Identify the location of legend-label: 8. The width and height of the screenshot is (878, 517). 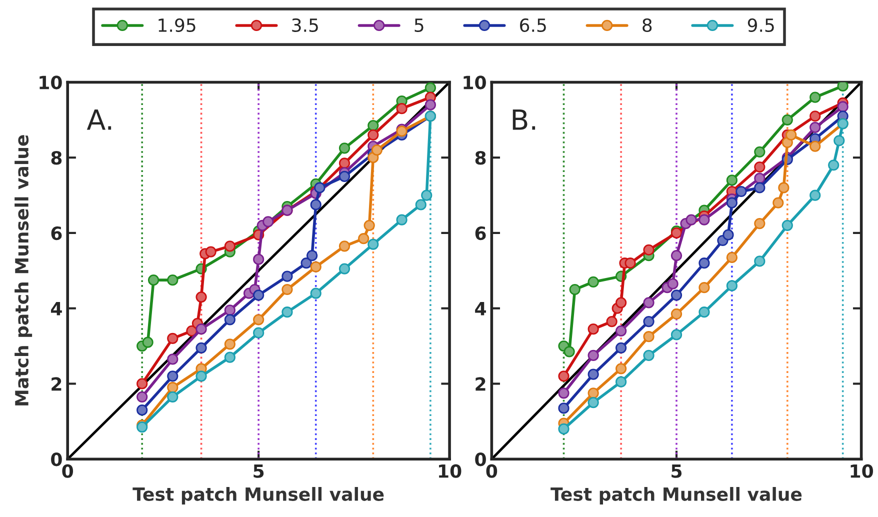
(647, 25).